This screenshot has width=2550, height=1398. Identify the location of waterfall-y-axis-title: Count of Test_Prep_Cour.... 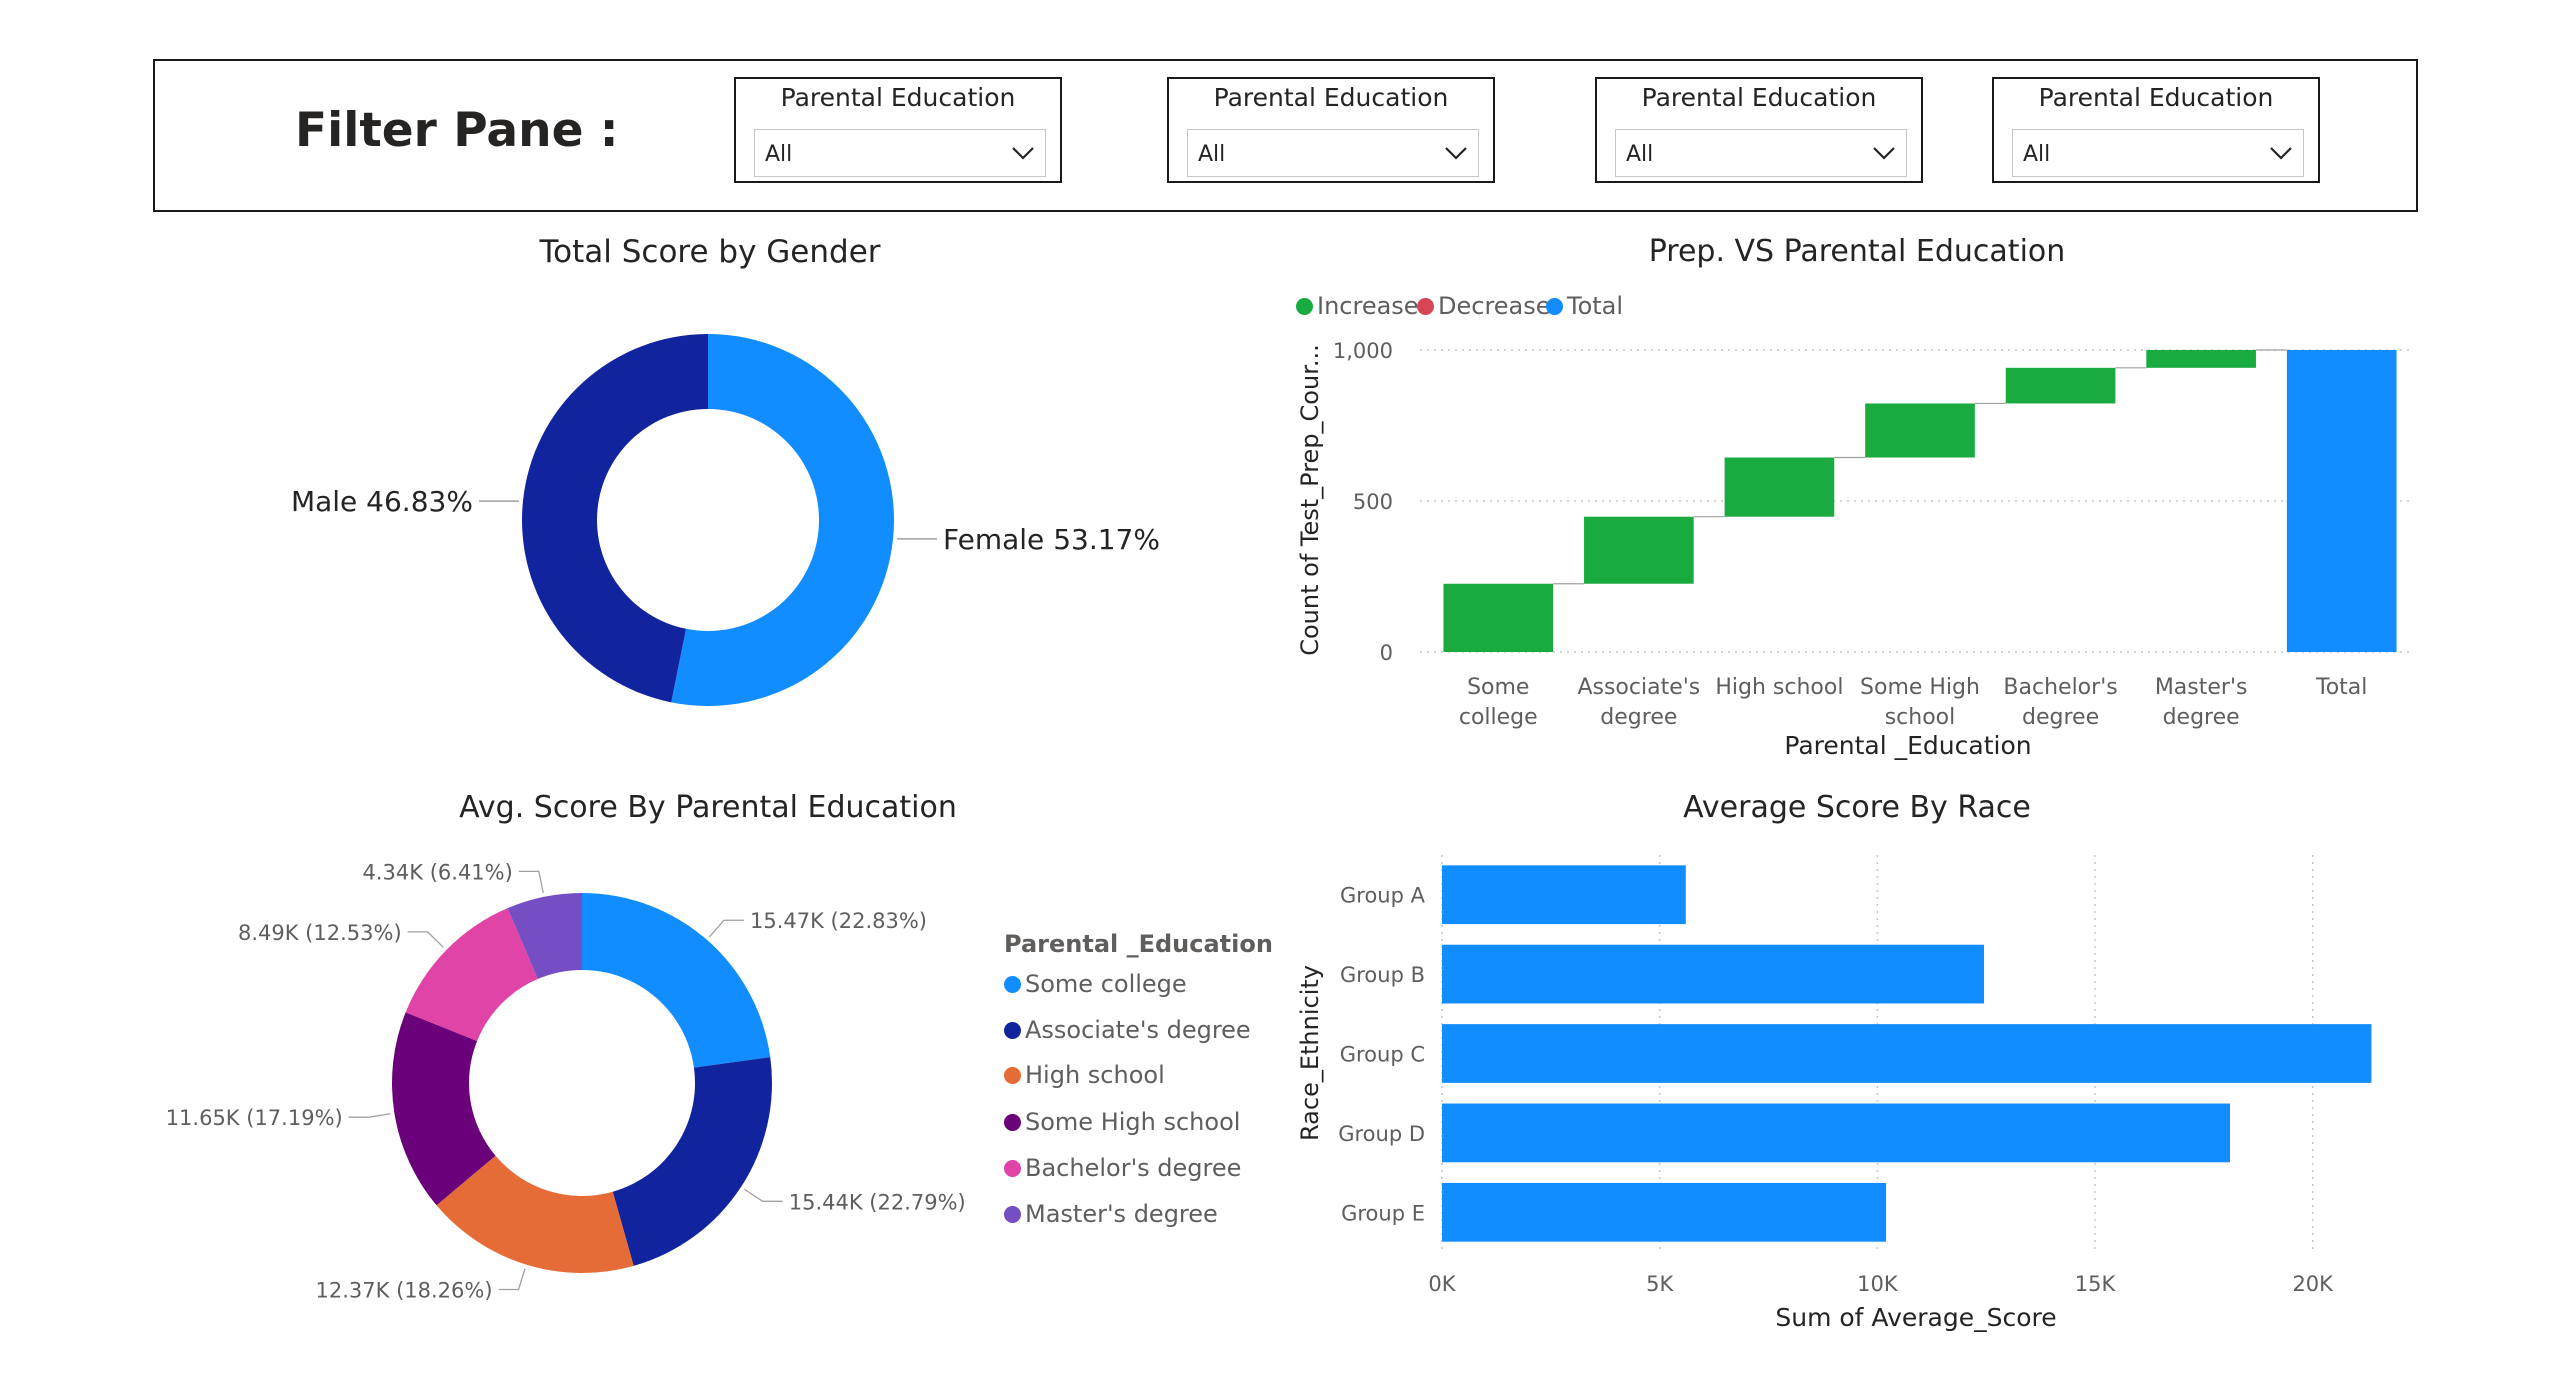
(1310, 500).